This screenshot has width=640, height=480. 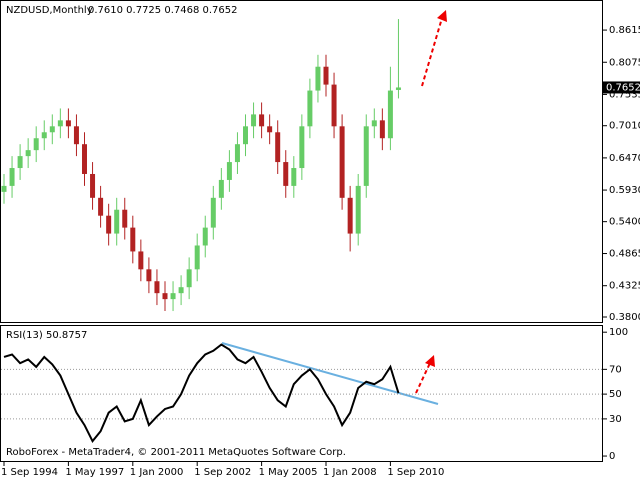 I want to click on y-tick-label: 100, so click(x=618, y=332).